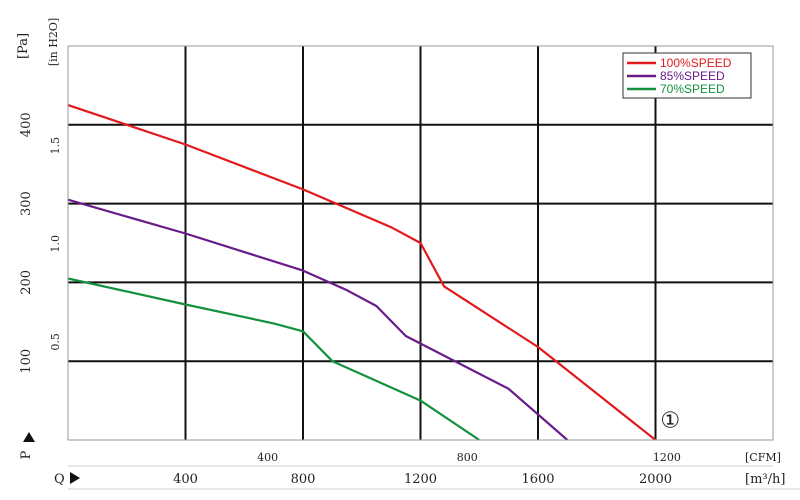  What do you see at coordinates (26, 454) in the screenshot?
I see `p-axis-letter: P` at bounding box center [26, 454].